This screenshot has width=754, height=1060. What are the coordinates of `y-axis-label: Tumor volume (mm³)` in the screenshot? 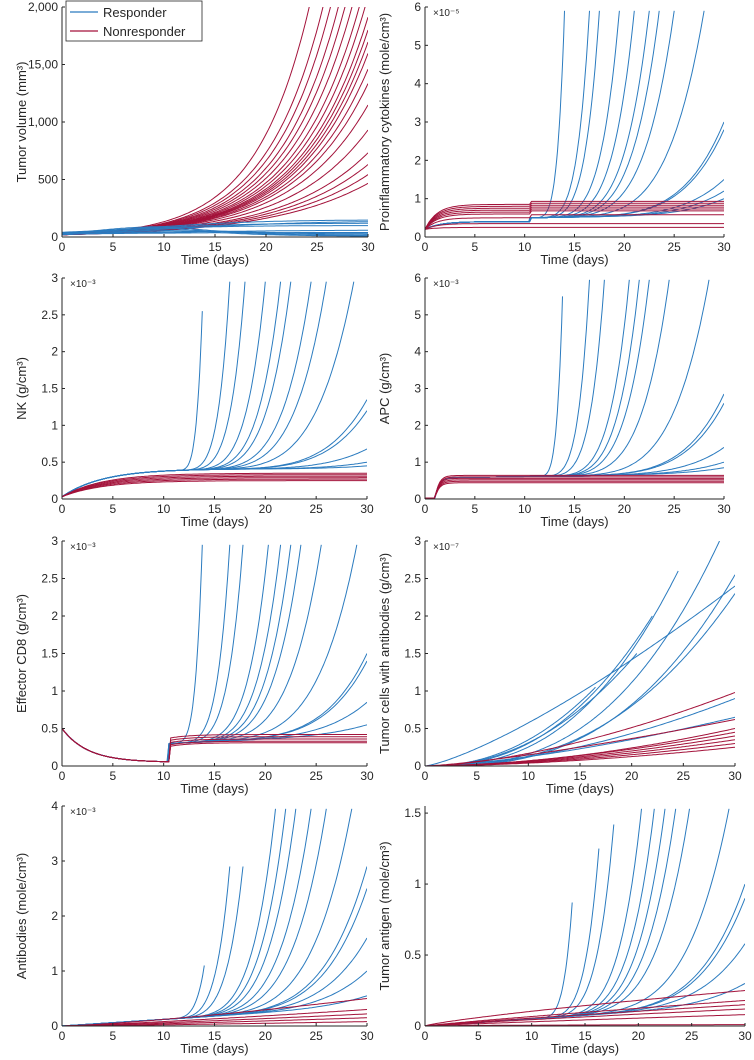 It's located at (21, 122).